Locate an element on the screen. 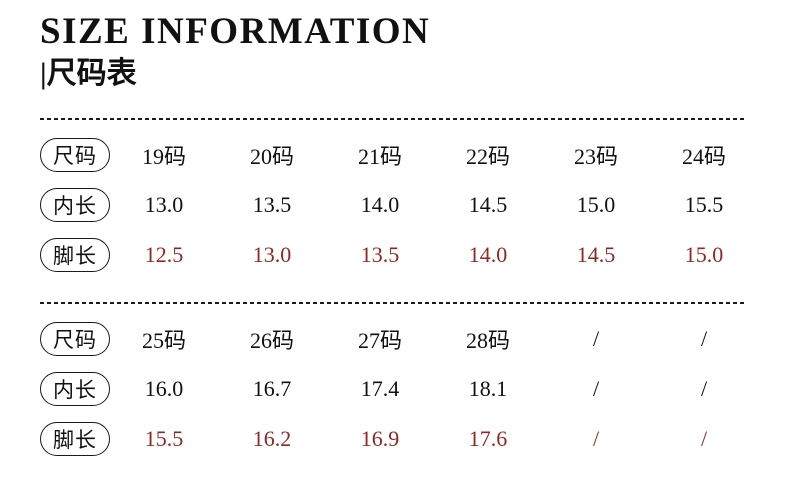 Image resolution: width=790 pixels, height=478 pixels. size-cell: 23码 is located at coordinates (595, 156).